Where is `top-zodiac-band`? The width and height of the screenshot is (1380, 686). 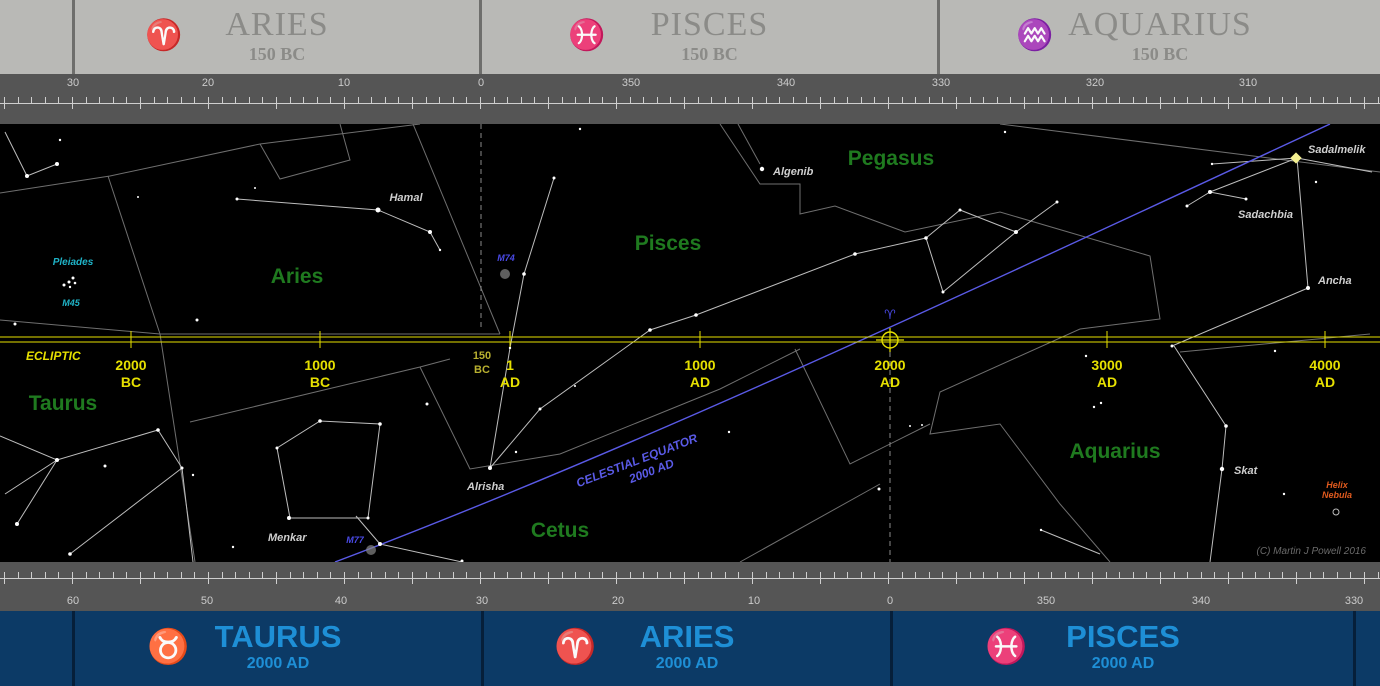
top-zodiac-band is located at coordinates (690, 37).